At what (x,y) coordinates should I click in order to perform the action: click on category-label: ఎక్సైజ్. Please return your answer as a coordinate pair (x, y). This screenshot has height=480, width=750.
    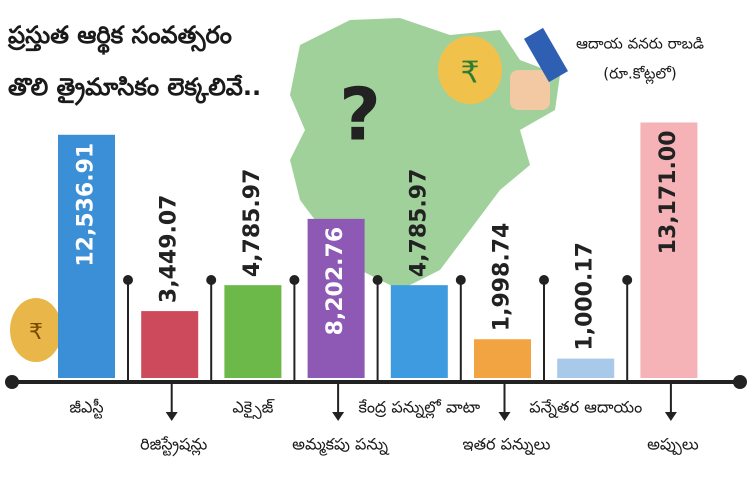
    Looking at the image, I should click on (253, 409).